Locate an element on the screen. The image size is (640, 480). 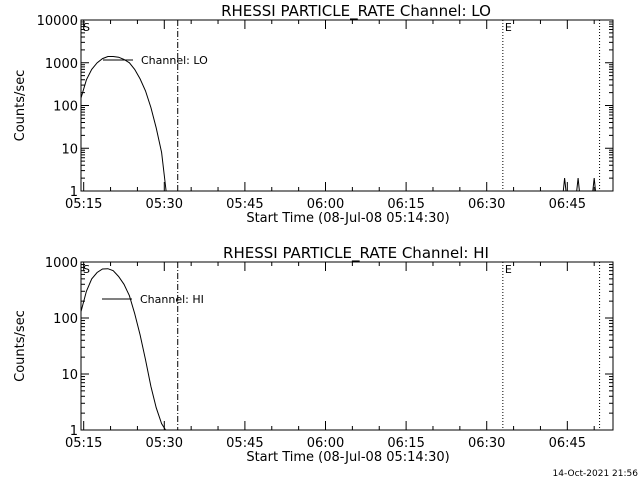
legend-label: Channel: LO is located at coordinates (174, 60).